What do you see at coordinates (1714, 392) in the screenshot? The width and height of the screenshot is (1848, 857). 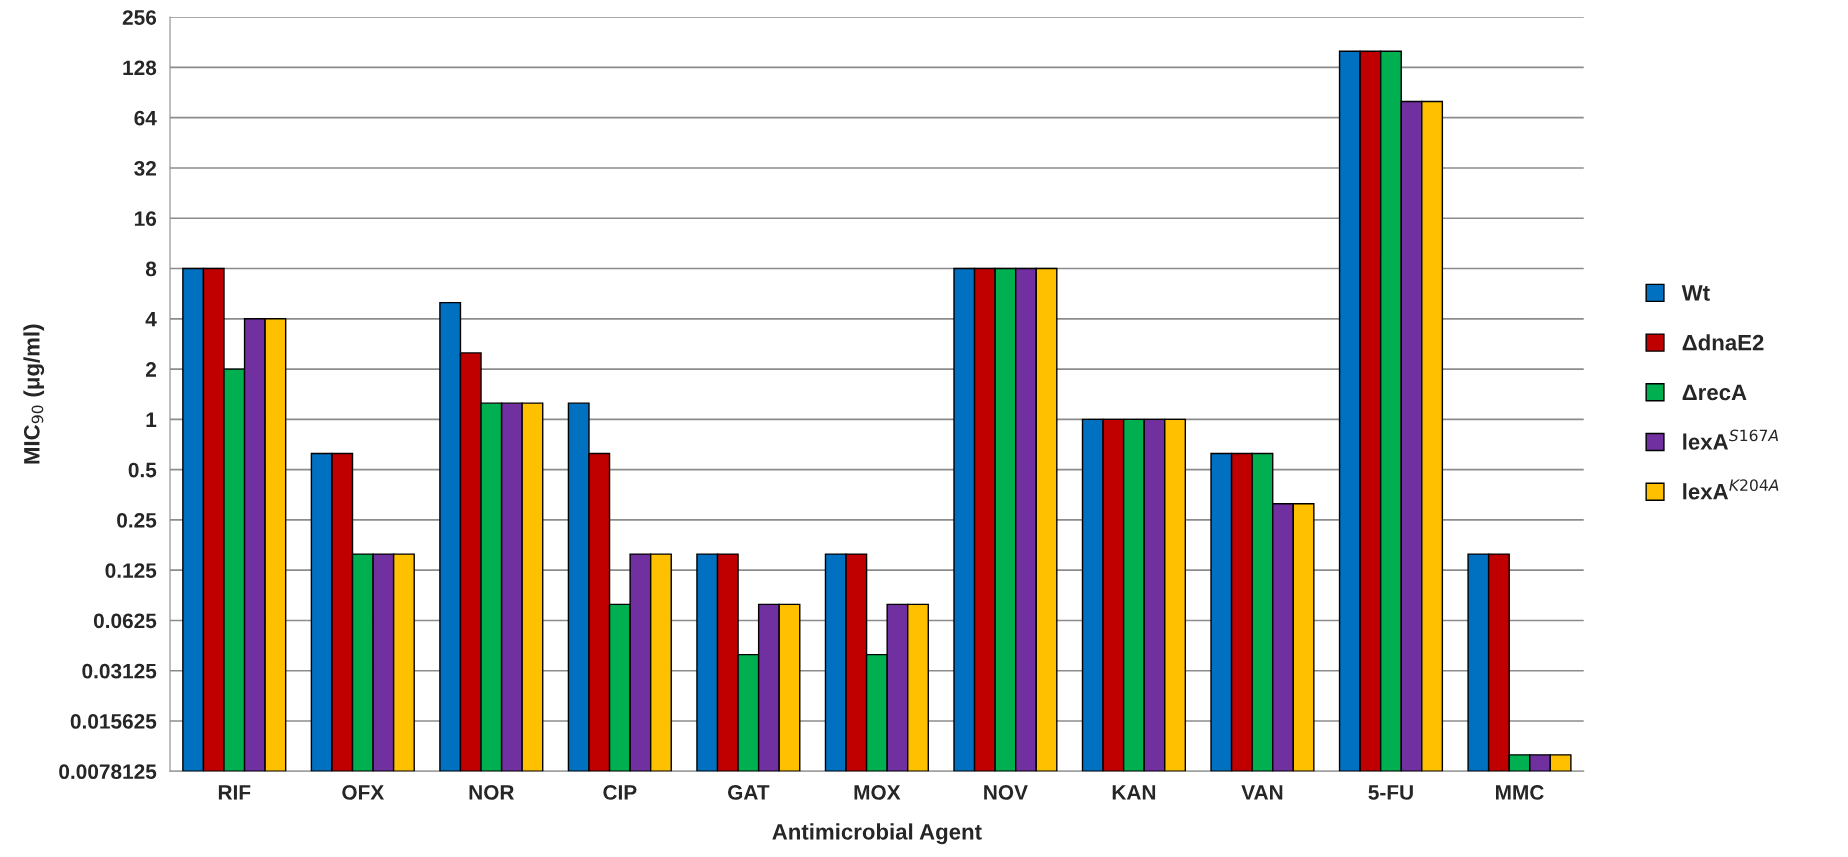 I see `legend-label: ΔrecA` at bounding box center [1714, 392].